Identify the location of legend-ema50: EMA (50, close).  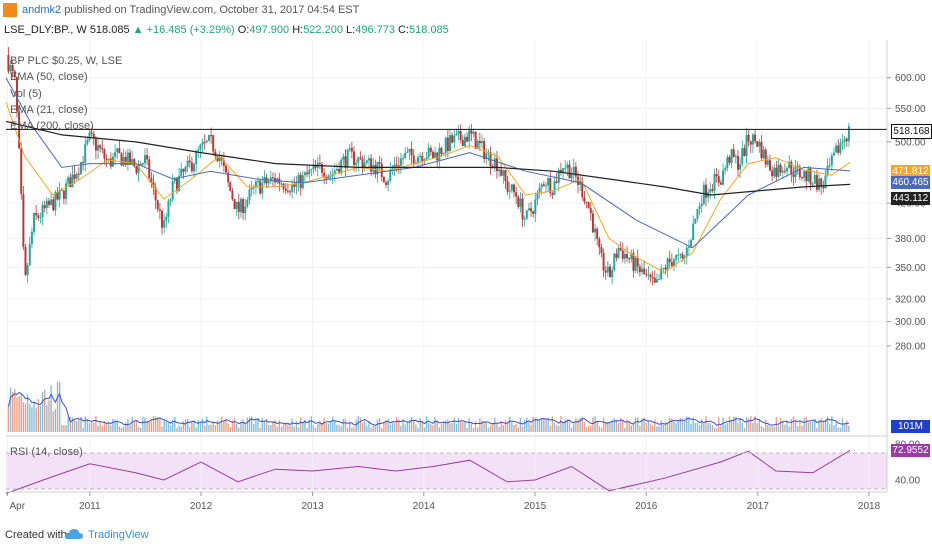
(49, 77).